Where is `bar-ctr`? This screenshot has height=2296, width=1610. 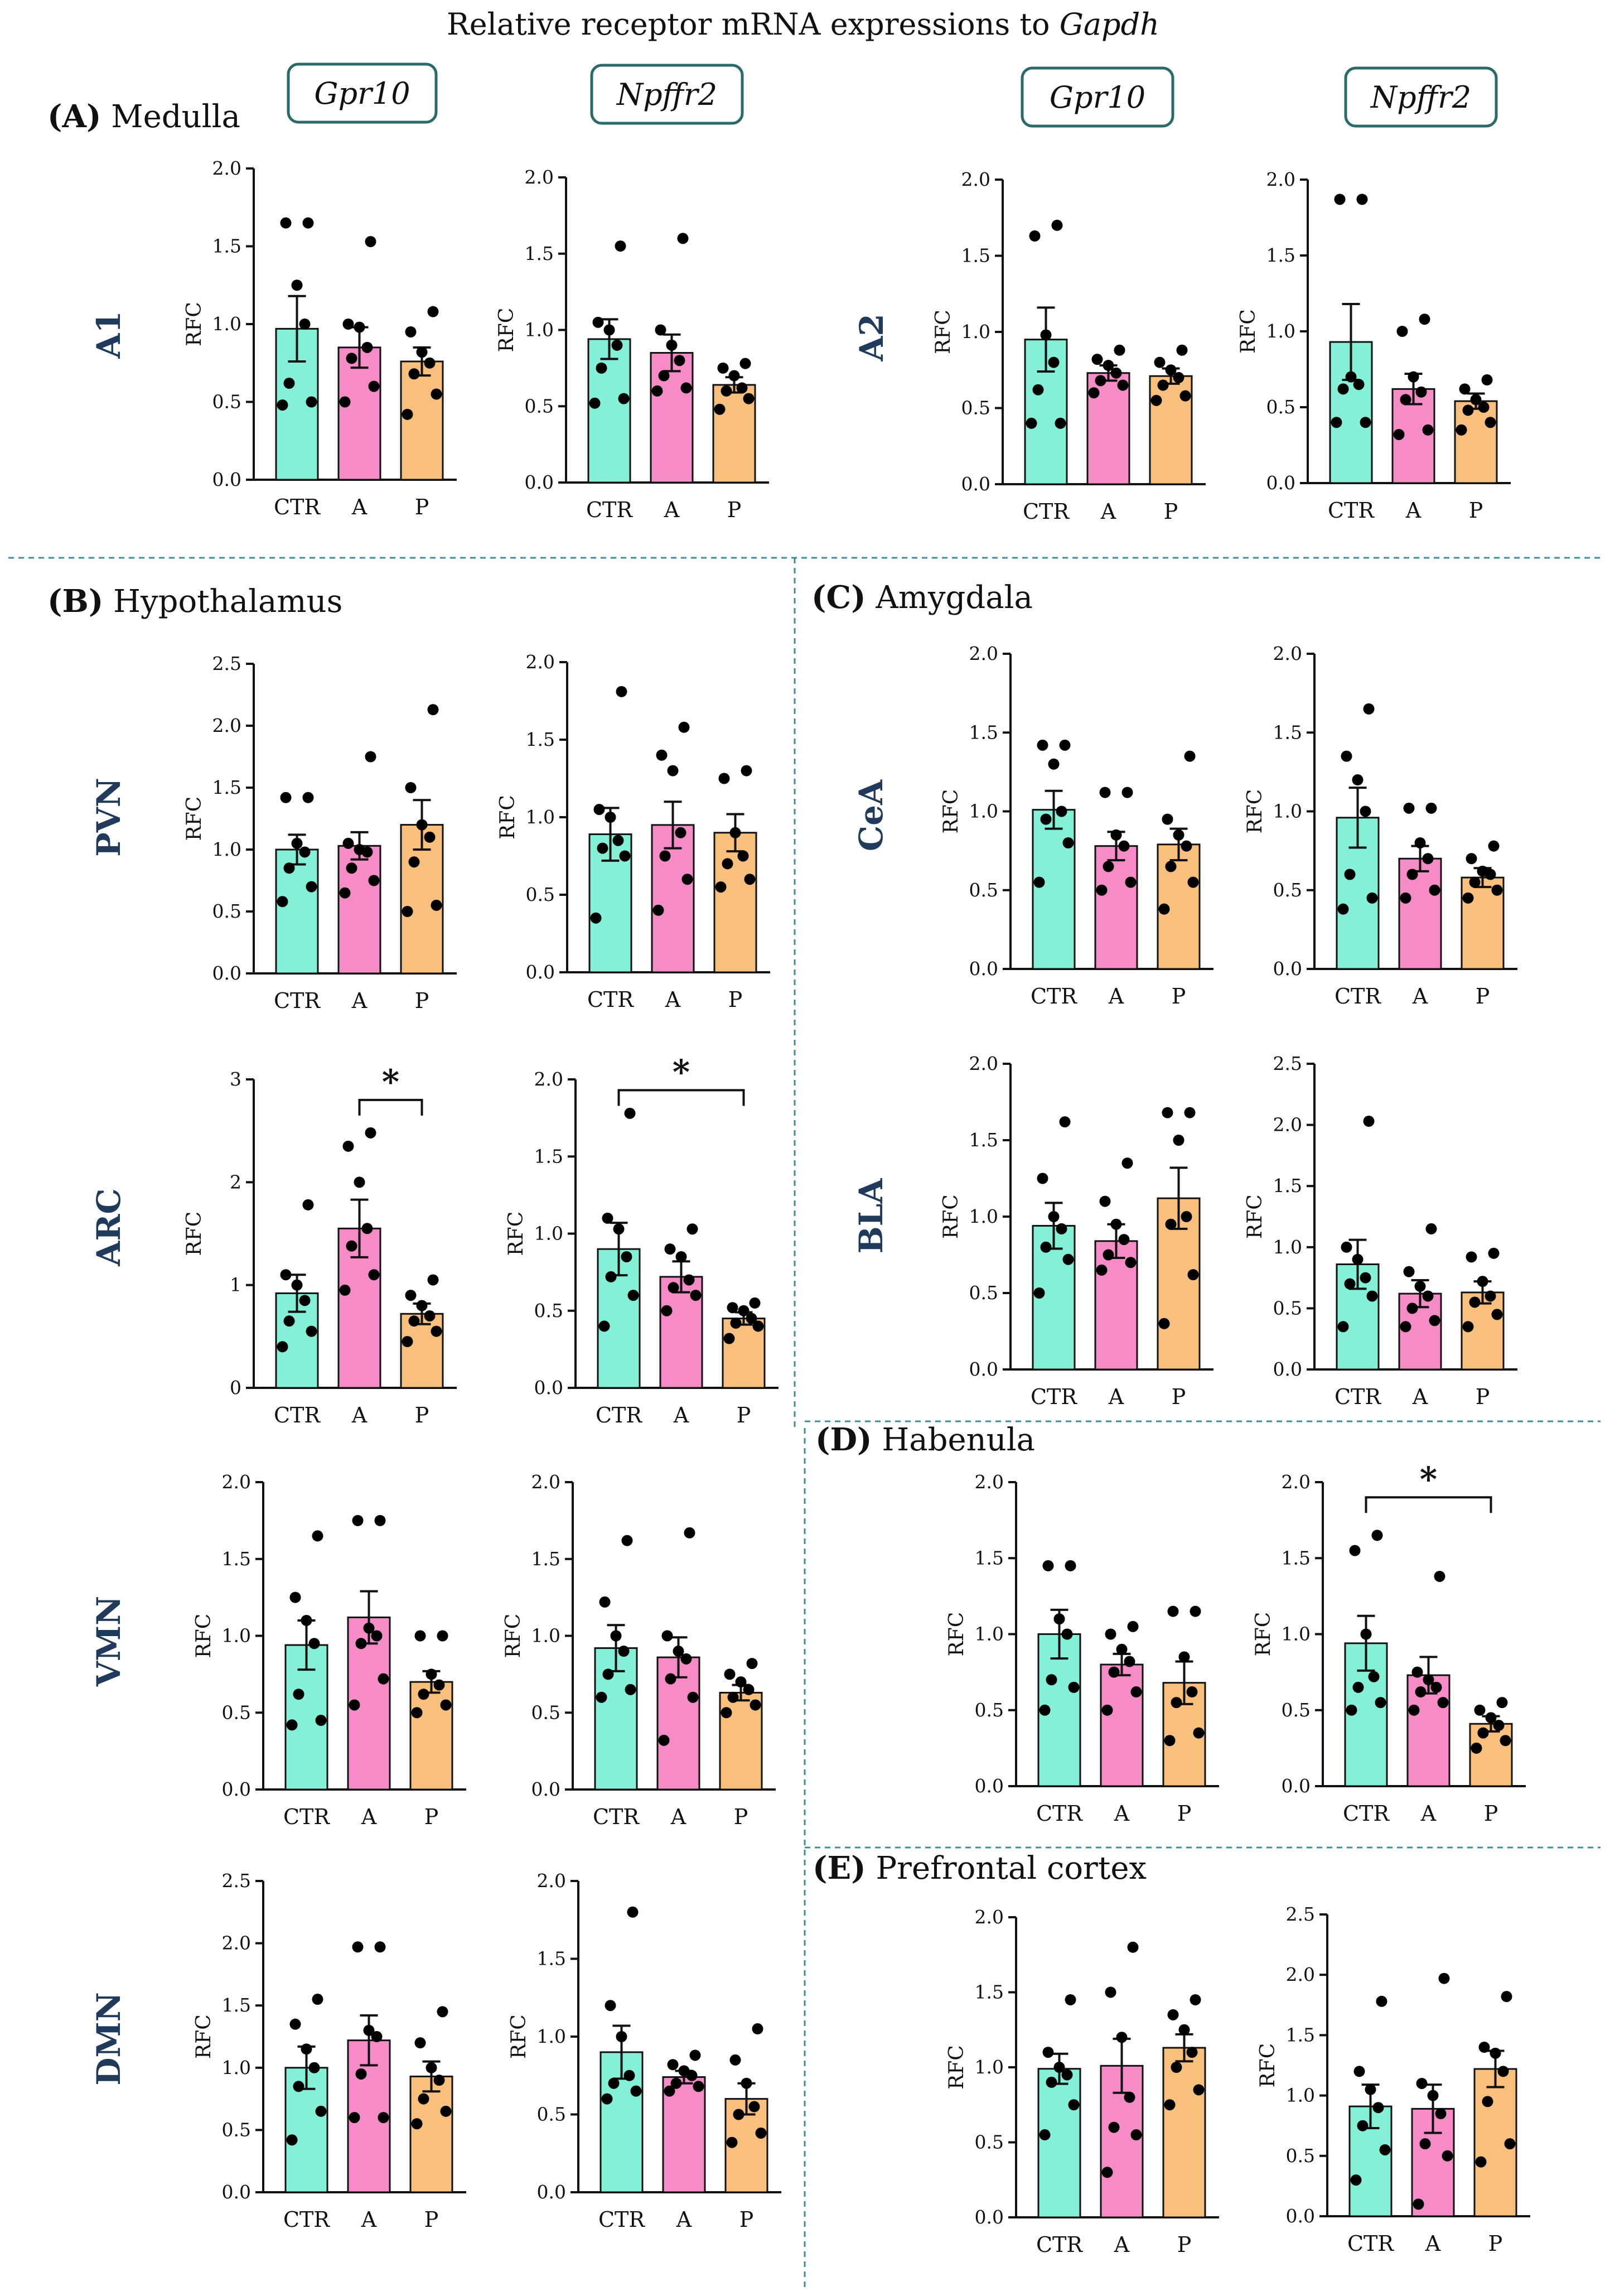
bar-ctr is located at coordinates (1054, 889).